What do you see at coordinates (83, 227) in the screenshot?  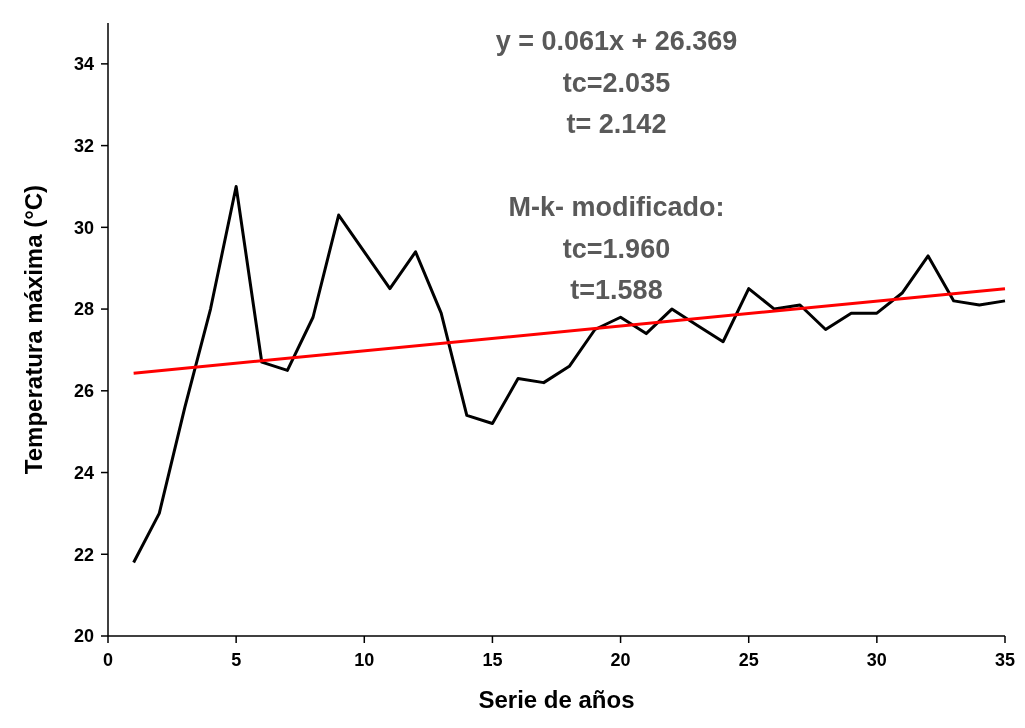 I see `y-tick-label: 30` at bounding box center [83, 227].